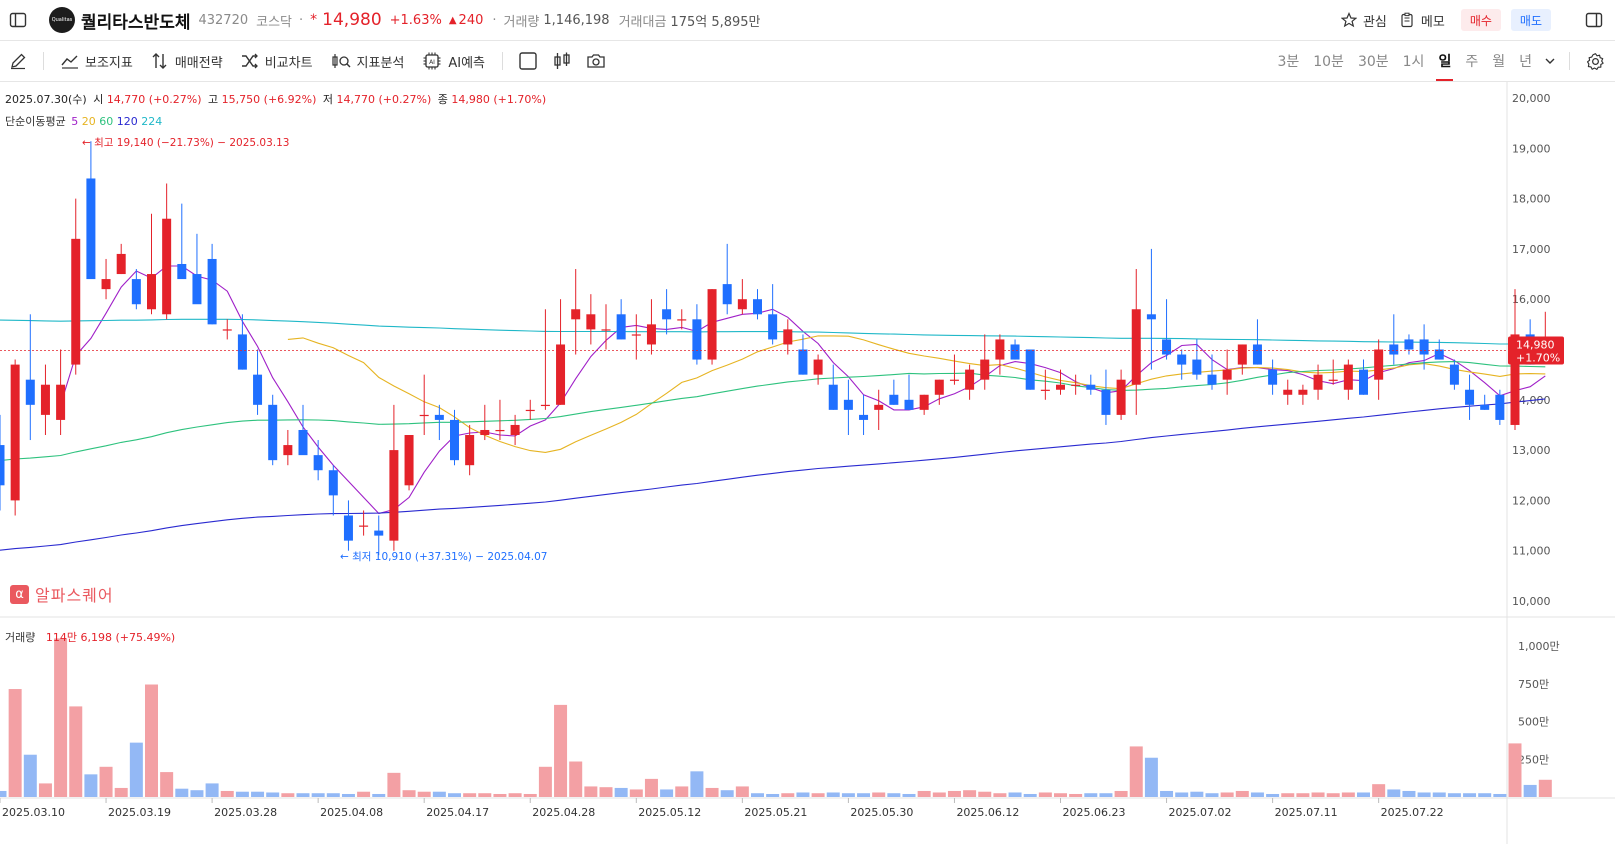 Image resolution: width=1615 pixels, height=844 pixels. Describe the element at coordinates (136, 22) in the screenshot. I see `stock-name: 퀄리타스반도체` at that location.